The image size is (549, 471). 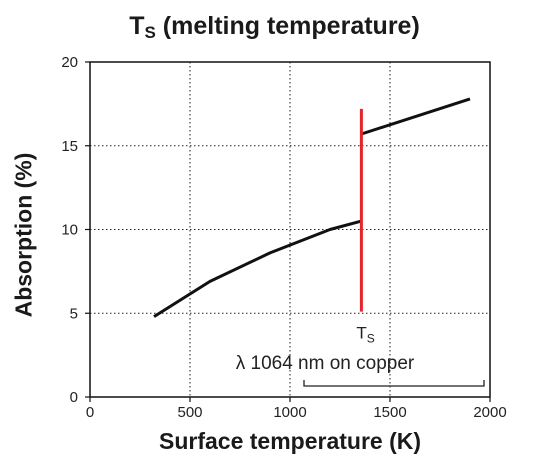 I want to click on x-tick-label: 2000, so click(x=489, y=412).